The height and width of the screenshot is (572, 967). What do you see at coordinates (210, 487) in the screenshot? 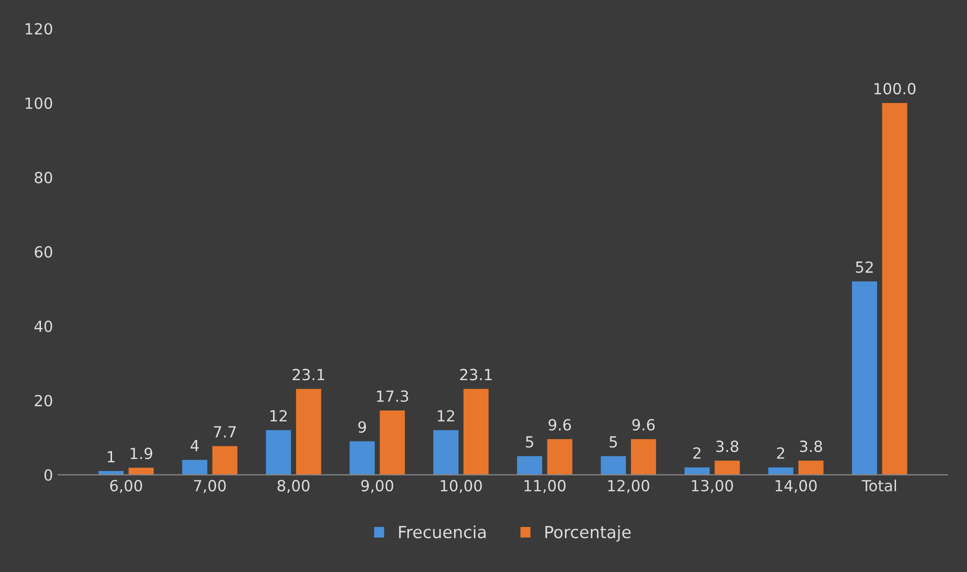
I see `x-tick-label: 7,00` at bounding box center [210, 487].